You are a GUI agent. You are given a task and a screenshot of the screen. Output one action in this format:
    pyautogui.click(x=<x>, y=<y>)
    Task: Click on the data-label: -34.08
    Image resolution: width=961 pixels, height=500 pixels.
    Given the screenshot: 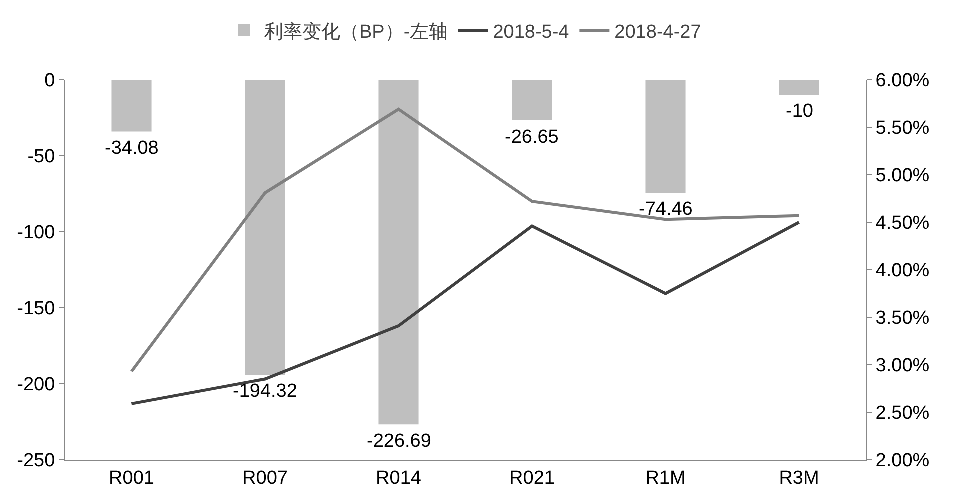 What is the action you would take?
    pyautogui.click(x=132, y=148)
    